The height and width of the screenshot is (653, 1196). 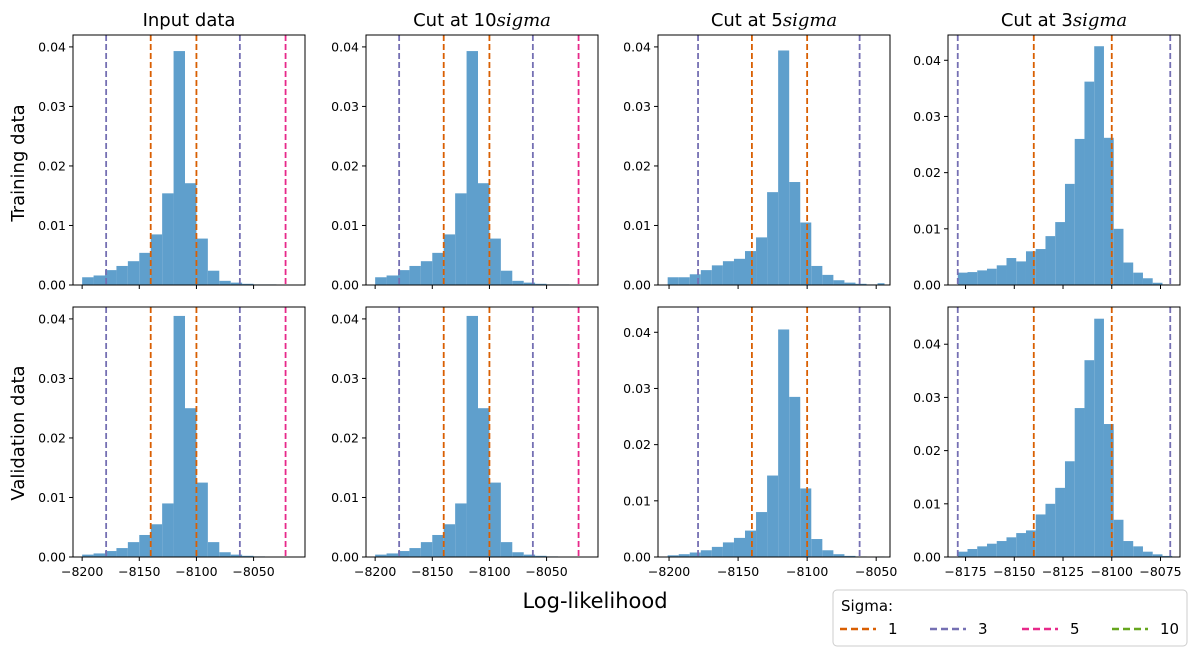 I want to click on x-tick-label: −8100, so click(x=1112, y=571).